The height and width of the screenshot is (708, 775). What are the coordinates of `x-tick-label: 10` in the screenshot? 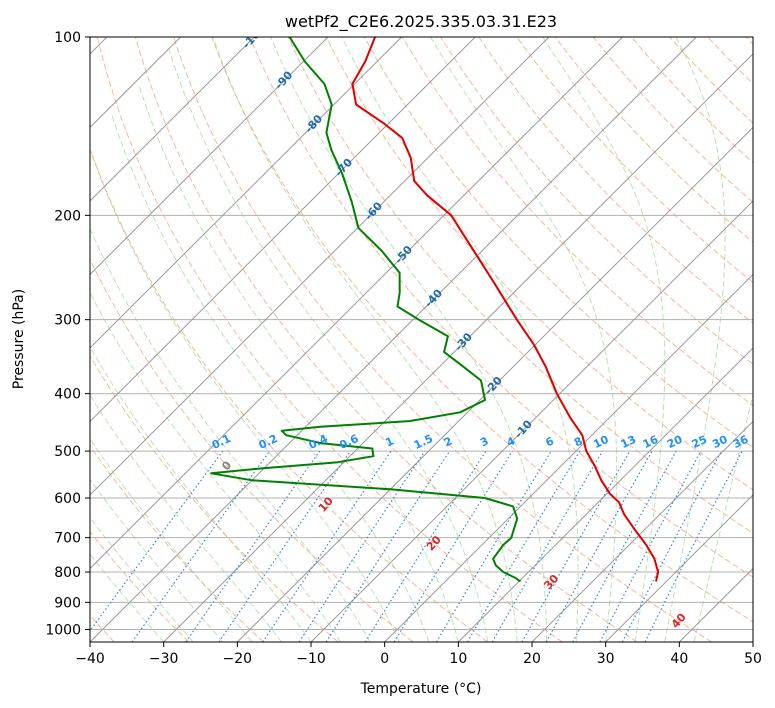 It's located at (458, 659).